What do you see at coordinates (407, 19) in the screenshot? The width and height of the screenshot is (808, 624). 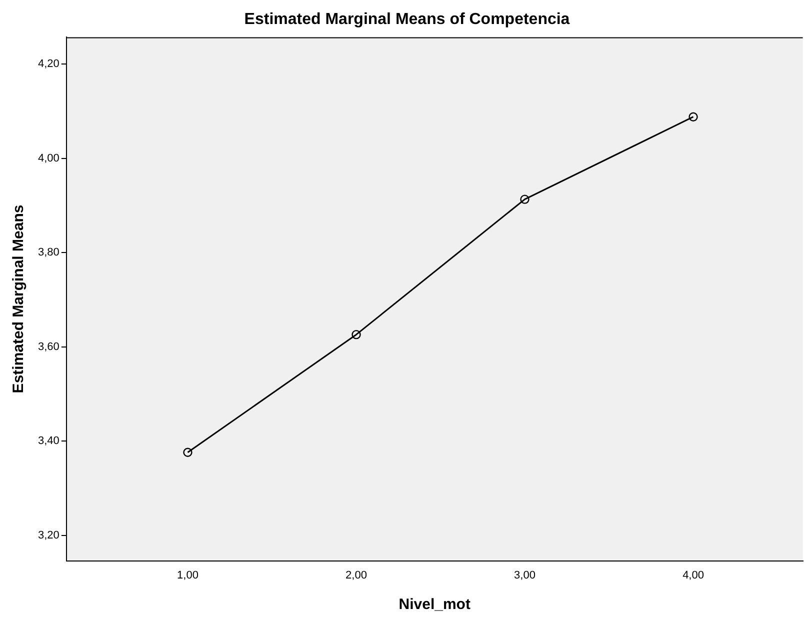 I see `chart-title: Estimated Marginal Means of Competencia` at bounding box center [407, 19].